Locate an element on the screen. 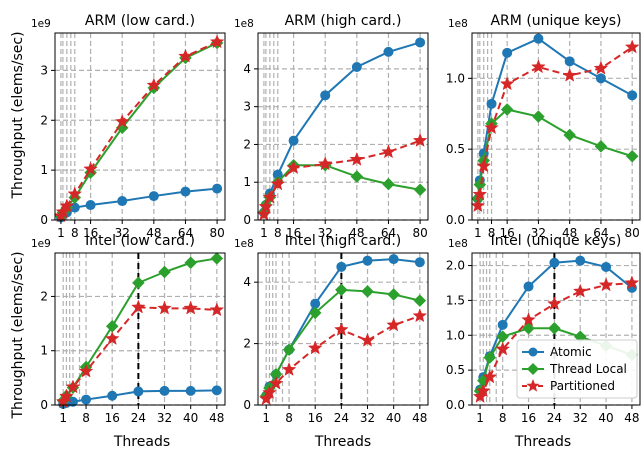  y-tick-label: 0.0 is located at coordinates (455, 405).